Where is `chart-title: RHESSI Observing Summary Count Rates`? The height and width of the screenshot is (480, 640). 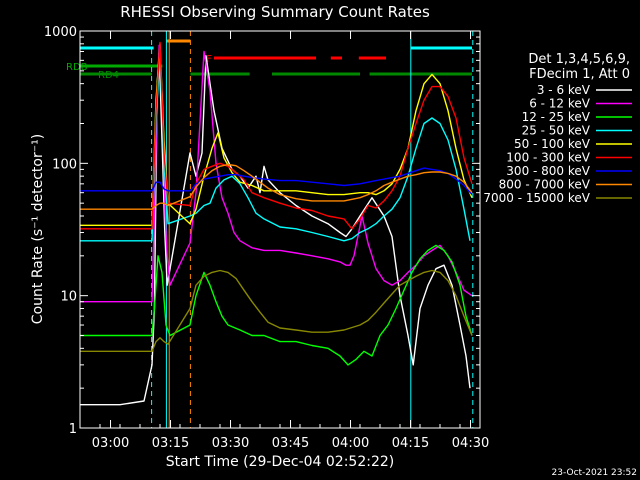
chart-title: RHESSI Observing Summary Count Rates is located at coordinates (275, 12).